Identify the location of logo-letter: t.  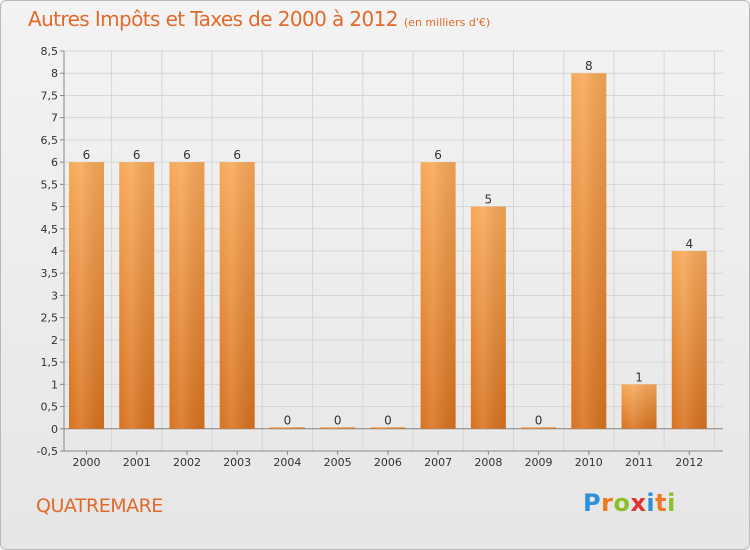
(661, 503).